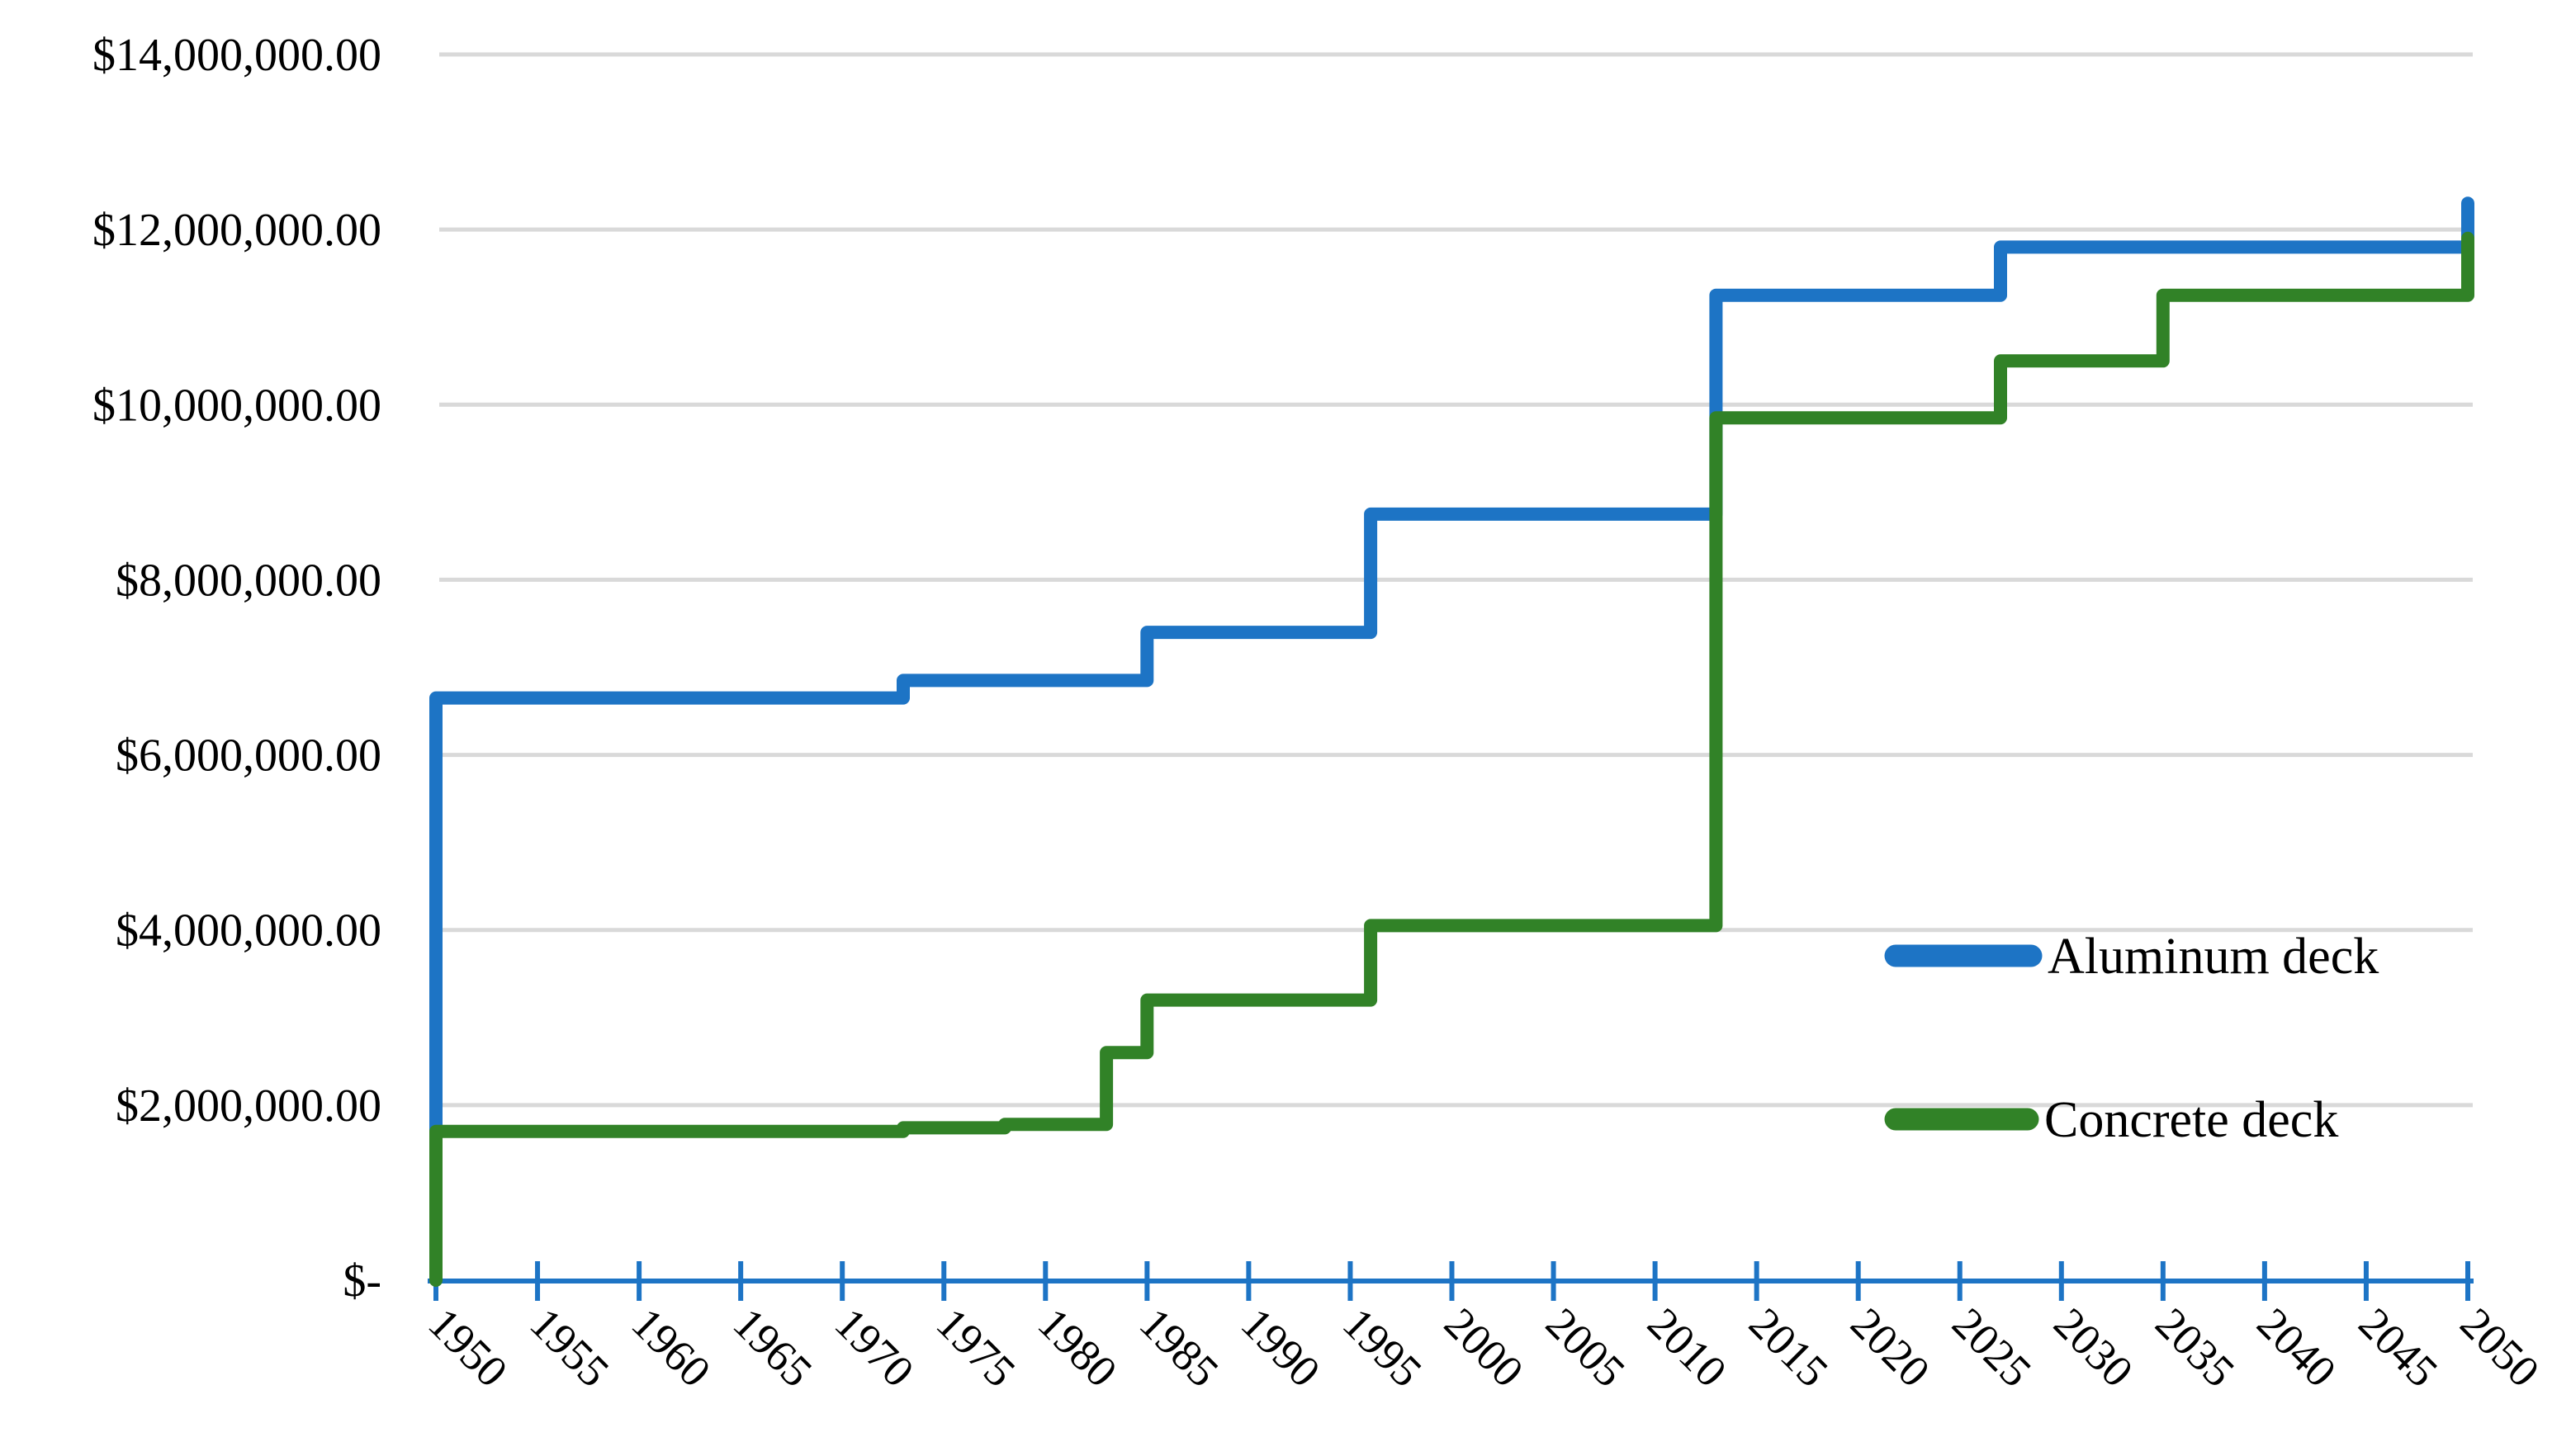 The image size is (2571, 1456). What do you see at coordinates (1451, 1281) in the screenshot?
I see `x-axis` at bounding box center [1451, 1281].